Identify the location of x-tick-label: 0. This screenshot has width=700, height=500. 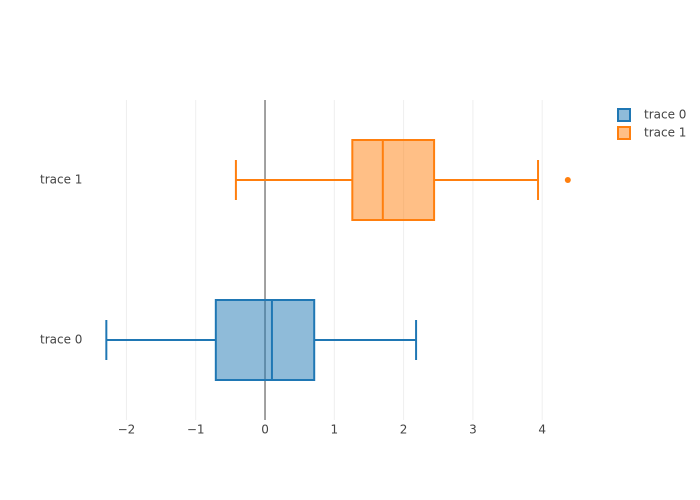
(265, 430).